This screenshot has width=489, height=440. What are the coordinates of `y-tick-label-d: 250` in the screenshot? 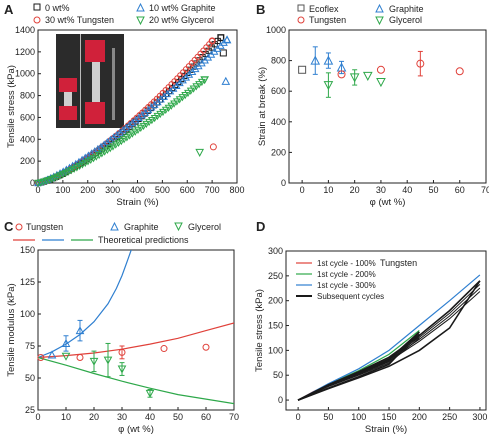 It's located at (275, 276).